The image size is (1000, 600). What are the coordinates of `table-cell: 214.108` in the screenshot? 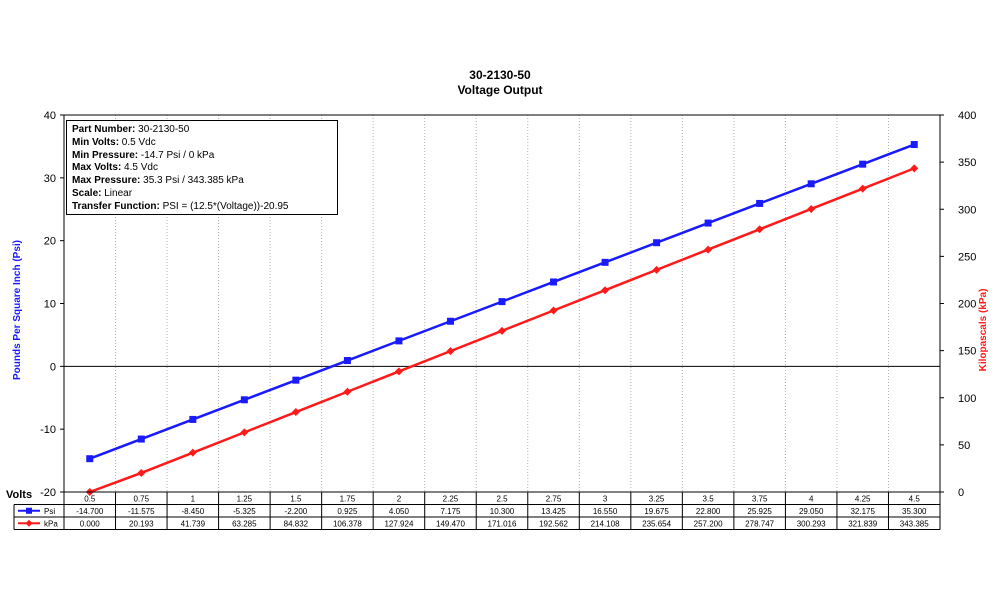 It's located at (605, 524).